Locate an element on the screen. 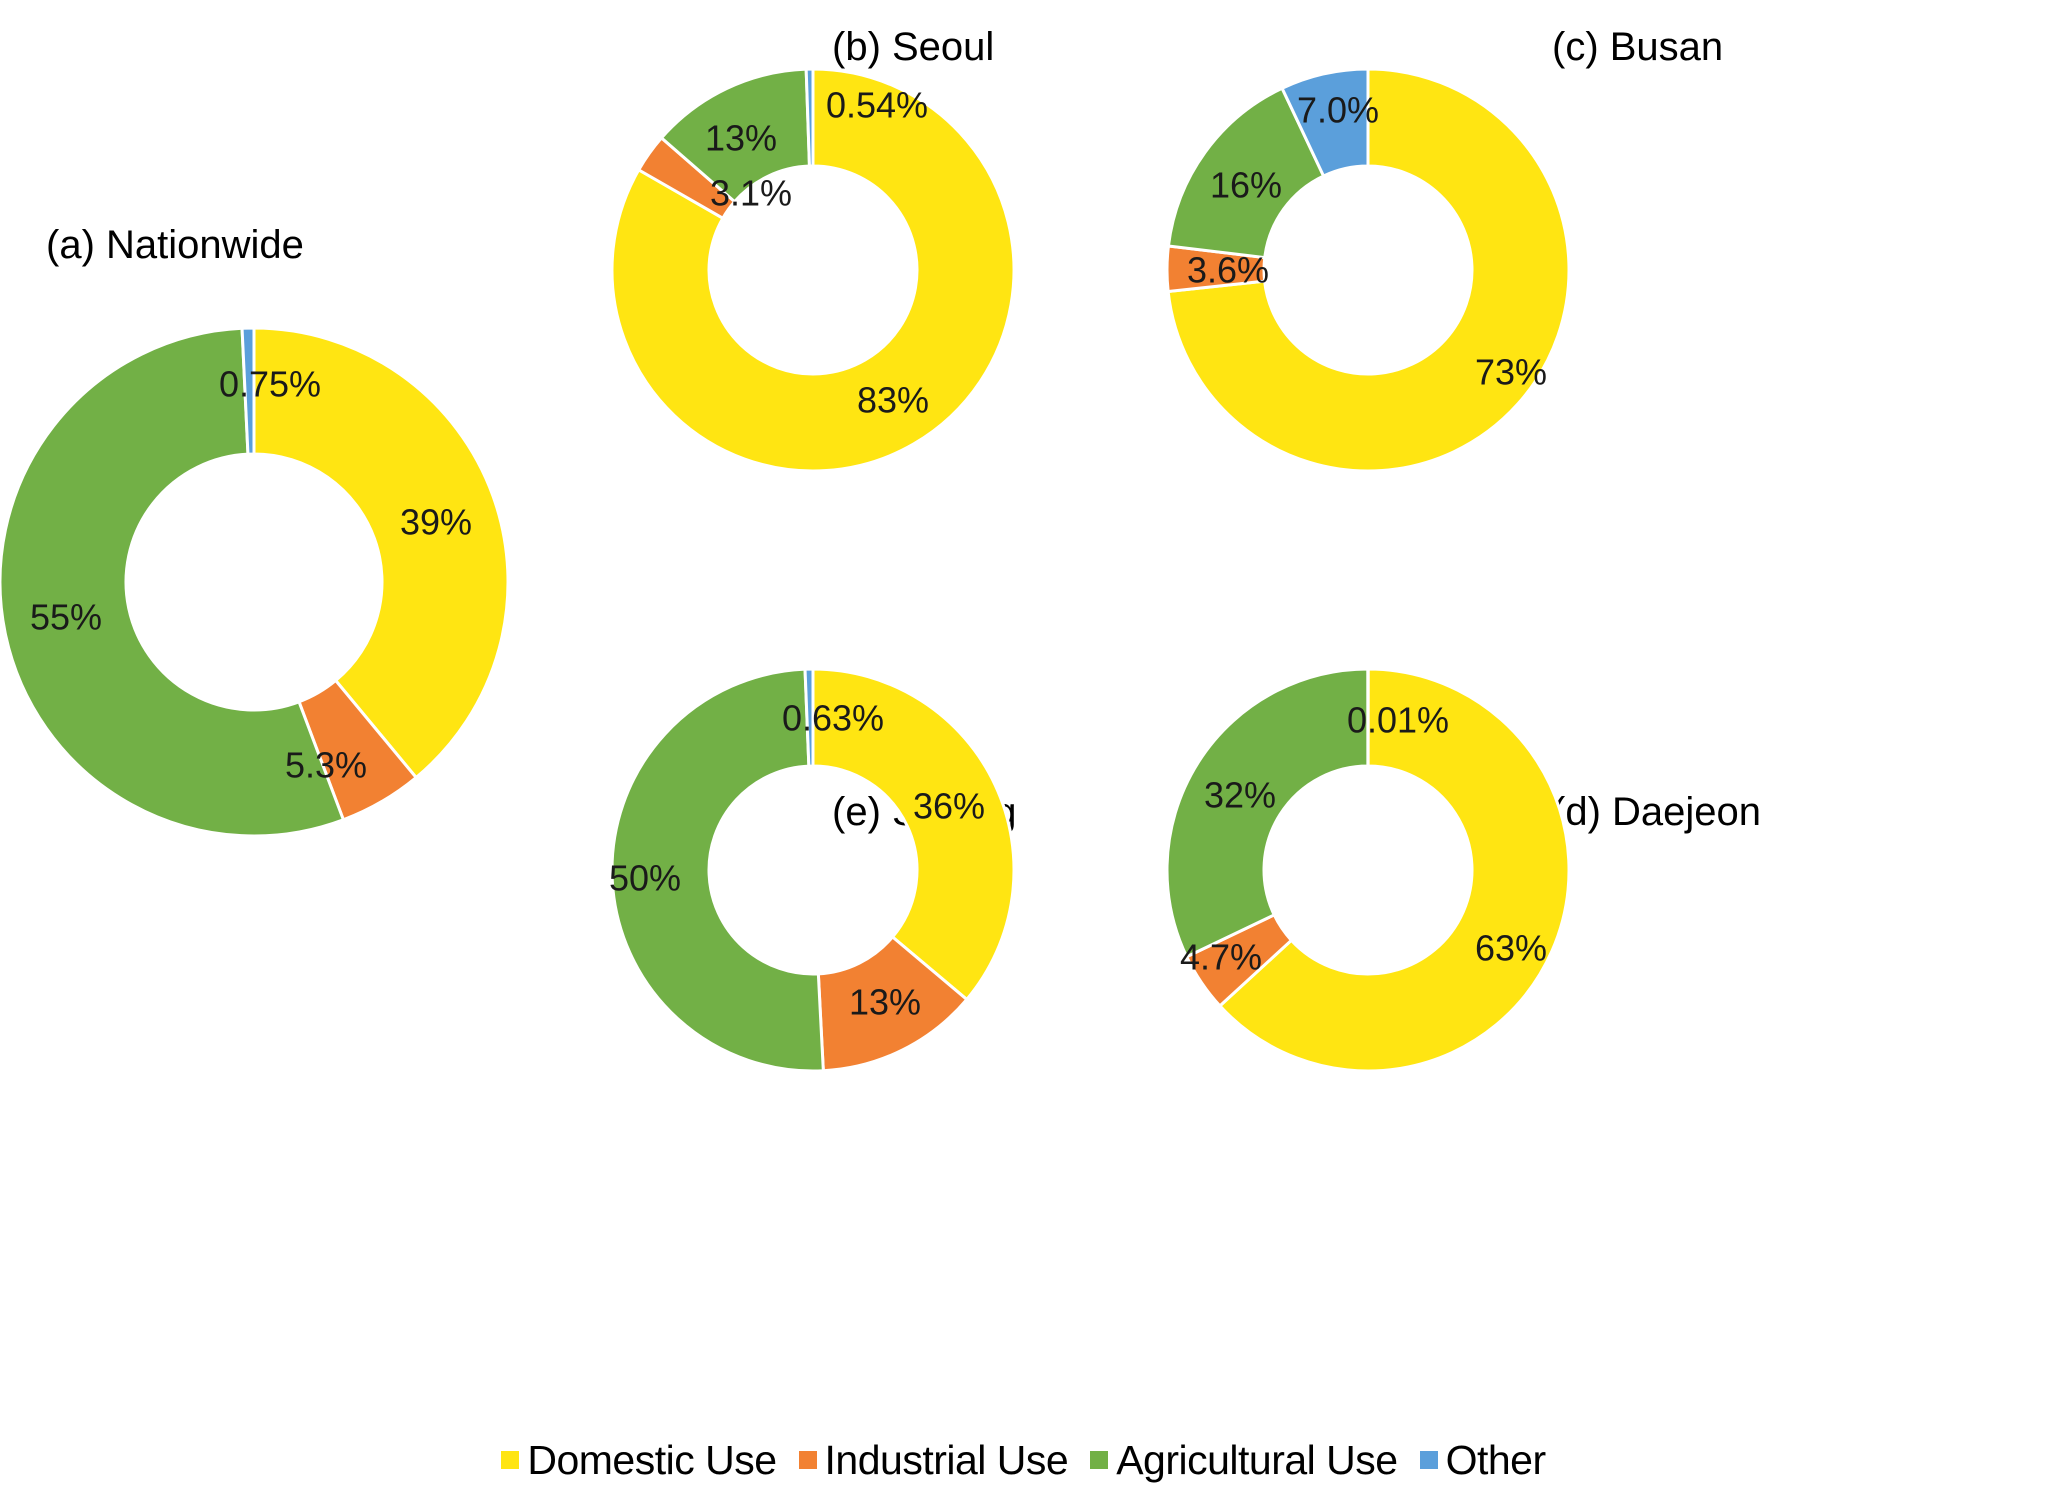  donut-chart-busan: (c) Busan 73% 3.6% 16% 7.0% is located at coordinates (1444, 249).